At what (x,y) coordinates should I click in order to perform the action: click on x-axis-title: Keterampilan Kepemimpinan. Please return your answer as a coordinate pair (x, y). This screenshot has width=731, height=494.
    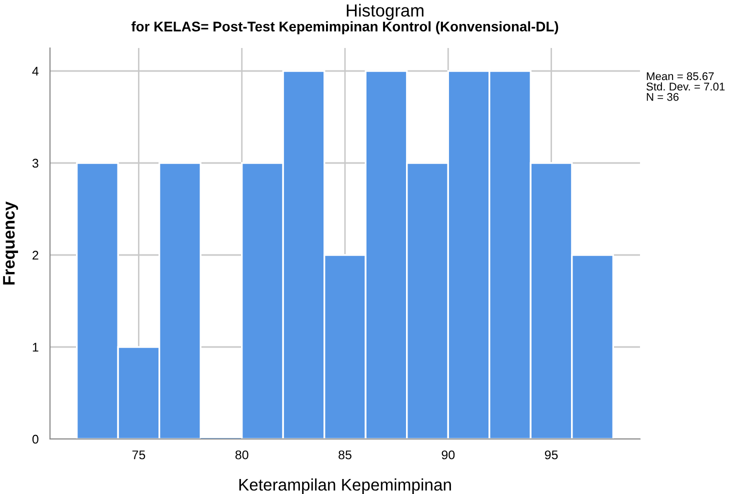
    Looking at the image, I should click on (345, 486).